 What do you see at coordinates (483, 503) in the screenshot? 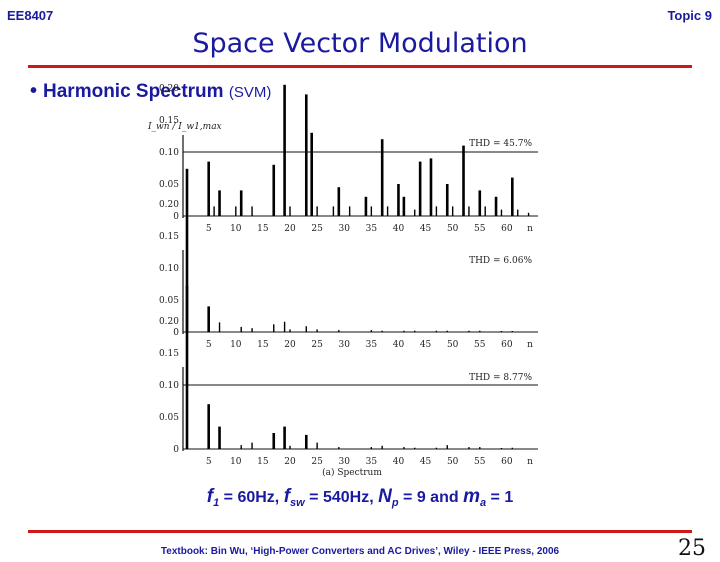
I see `ma-subscript: a` at bounding box center [483, 503].